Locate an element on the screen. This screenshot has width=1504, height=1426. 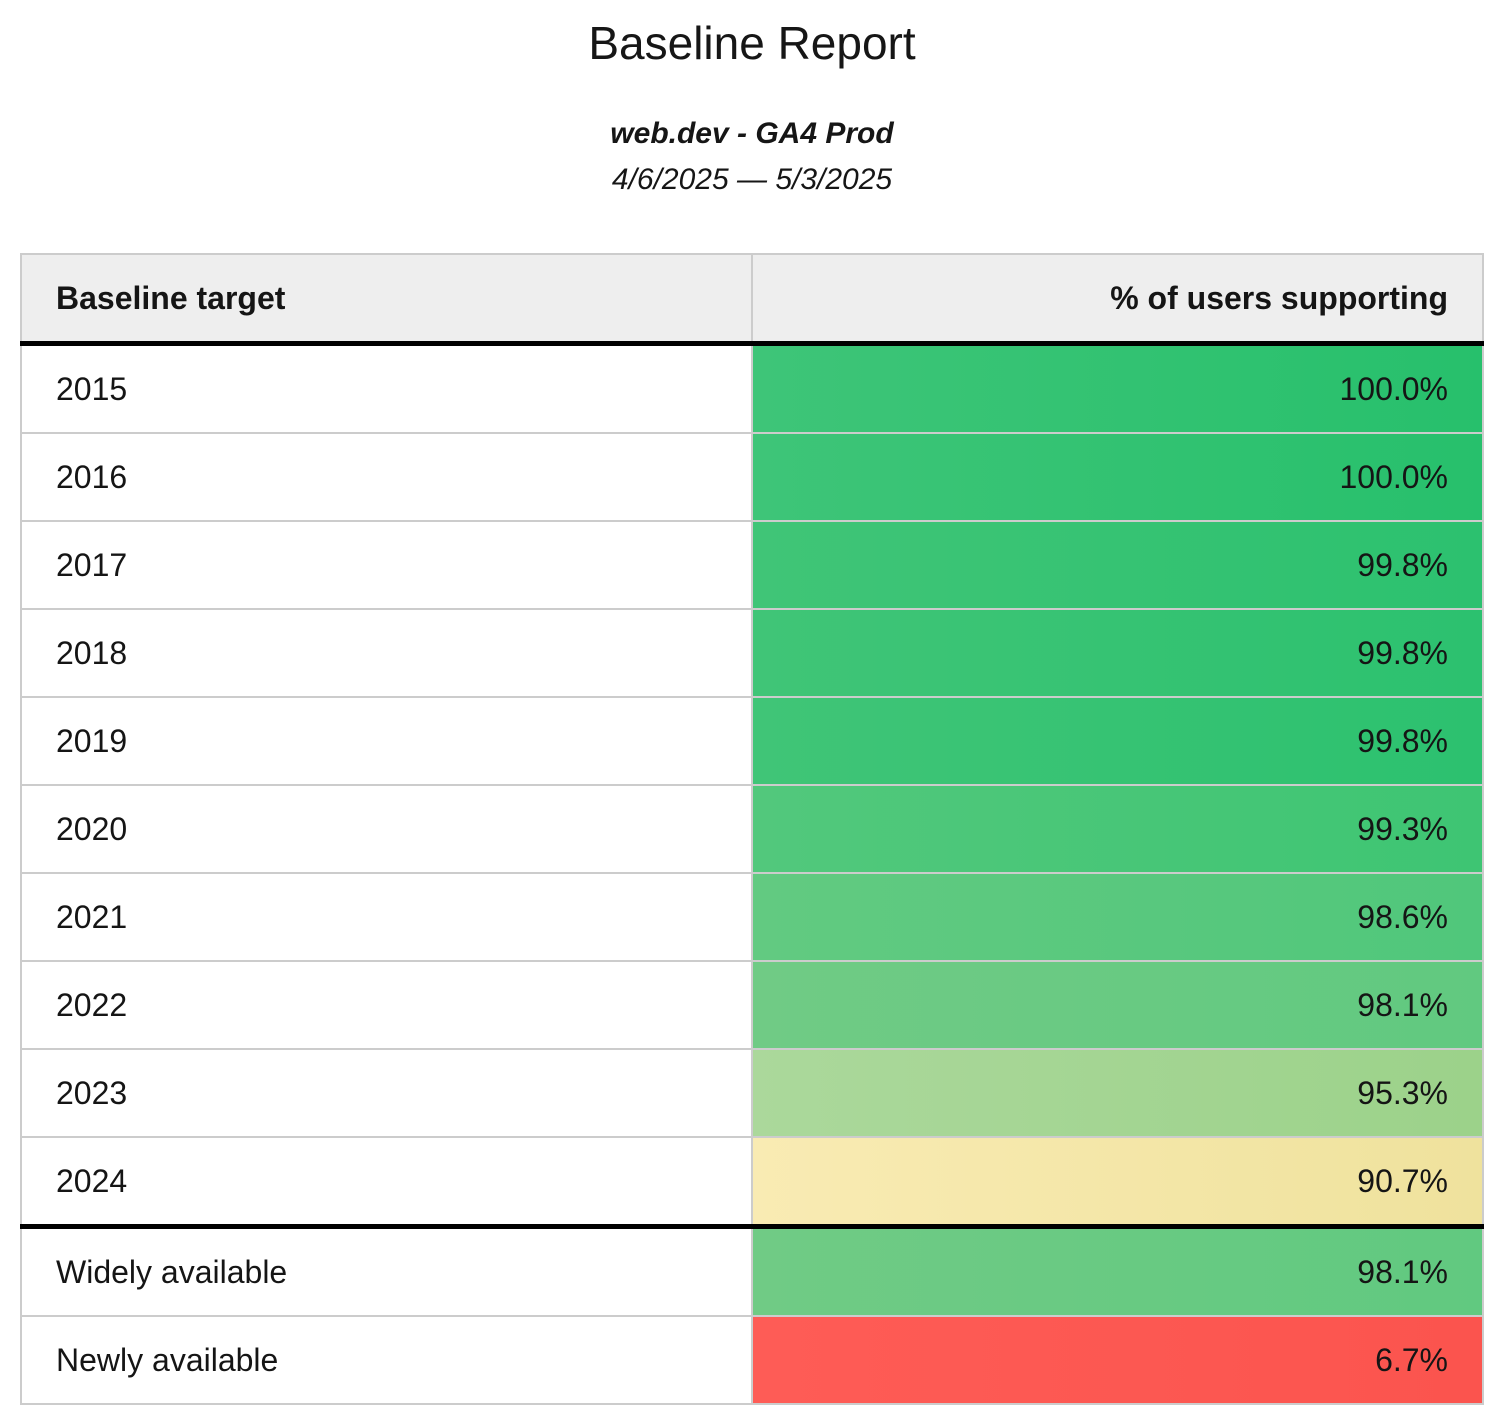
table-row: 2023 95.3% is located at coordinates (752, 1093).